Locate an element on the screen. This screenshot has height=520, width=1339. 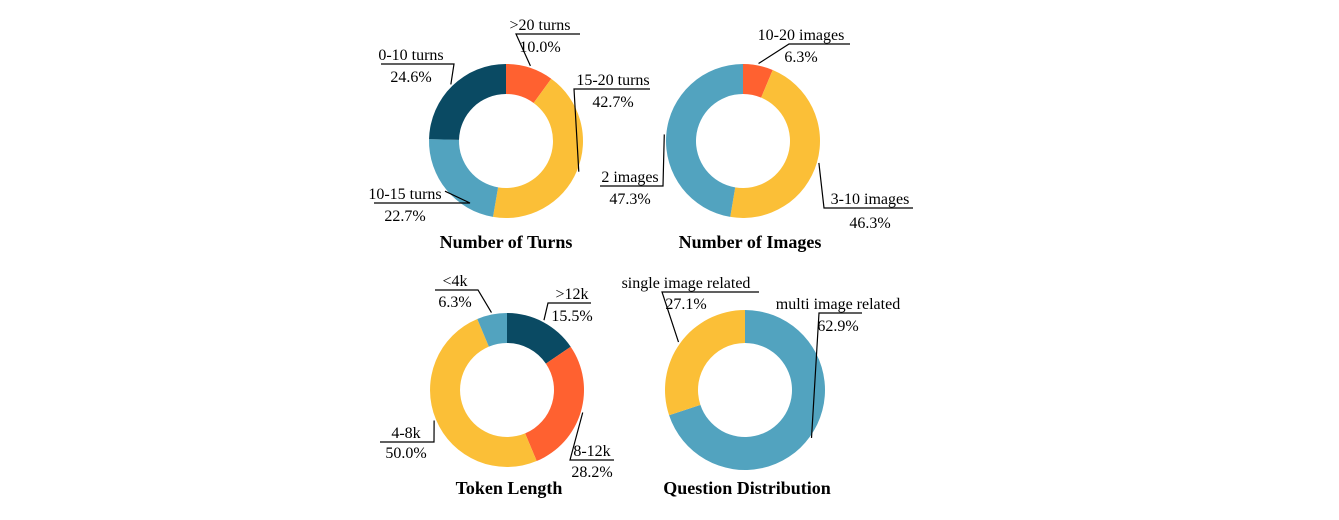
chart-title: Question Distribution is located at coordinates (747, 488).